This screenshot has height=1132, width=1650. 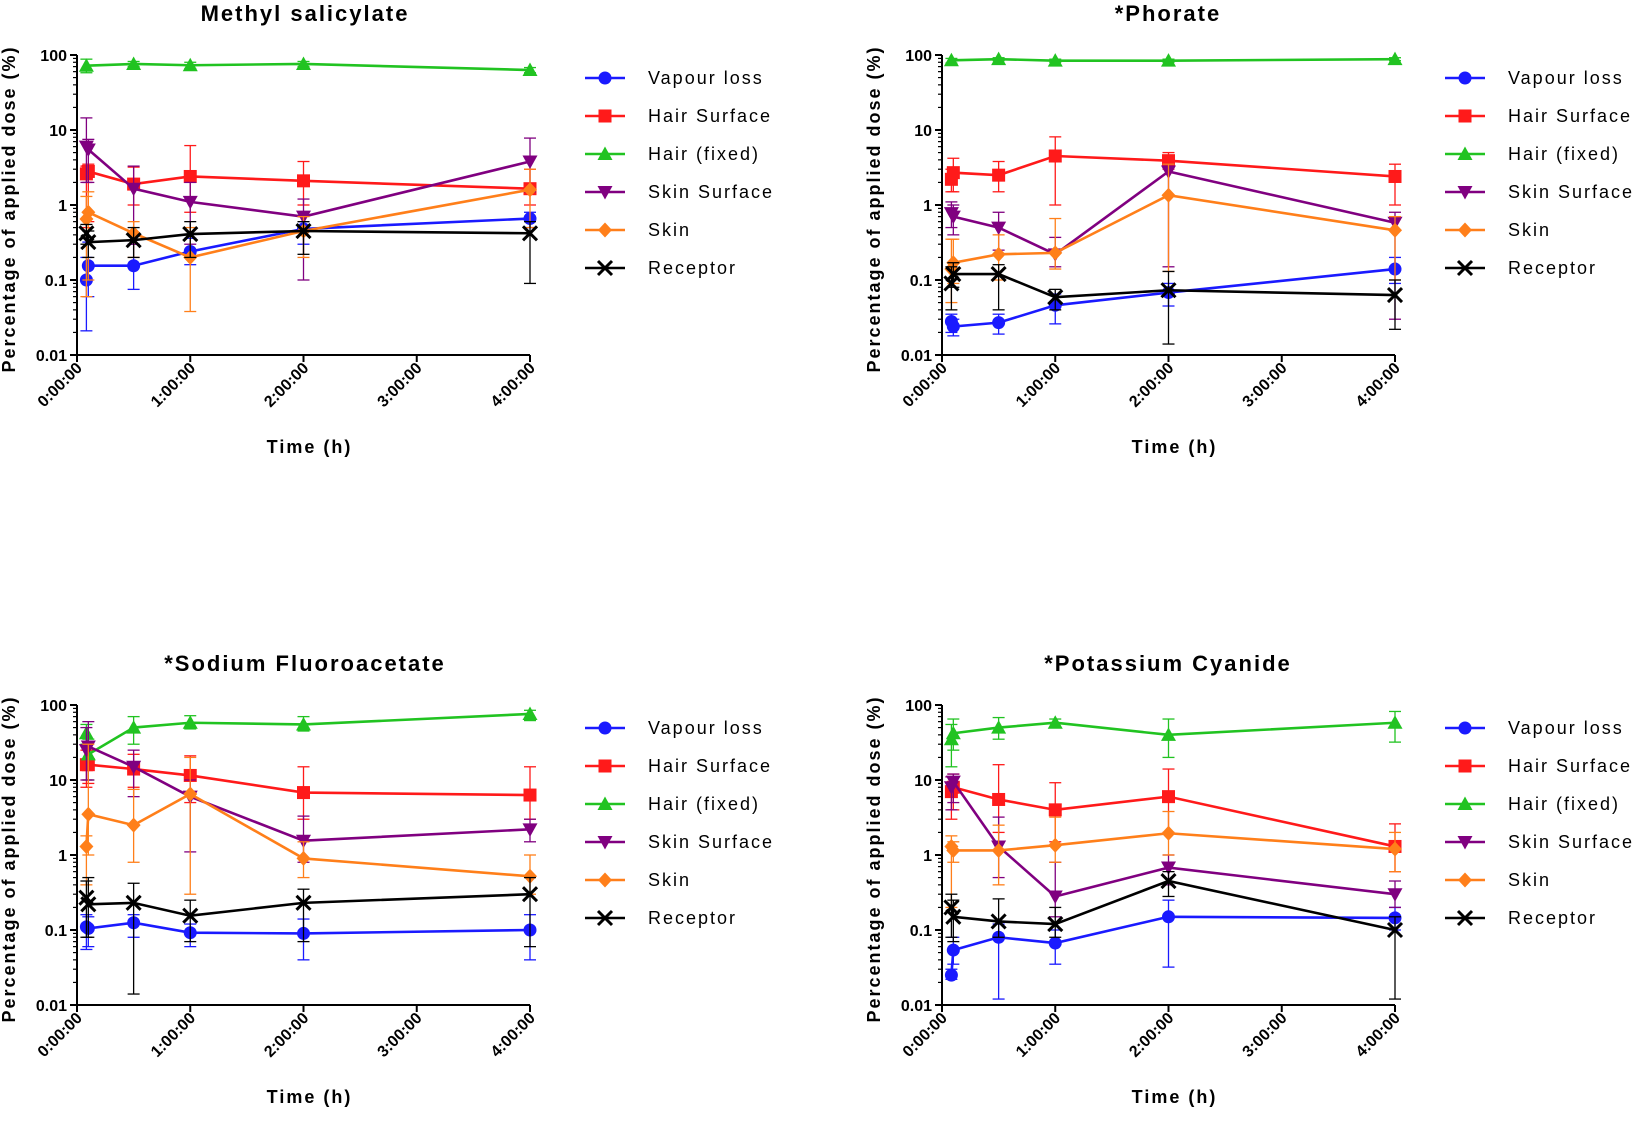 I want to click on legend-label: Hair Surface, so click(x=710, y=116).